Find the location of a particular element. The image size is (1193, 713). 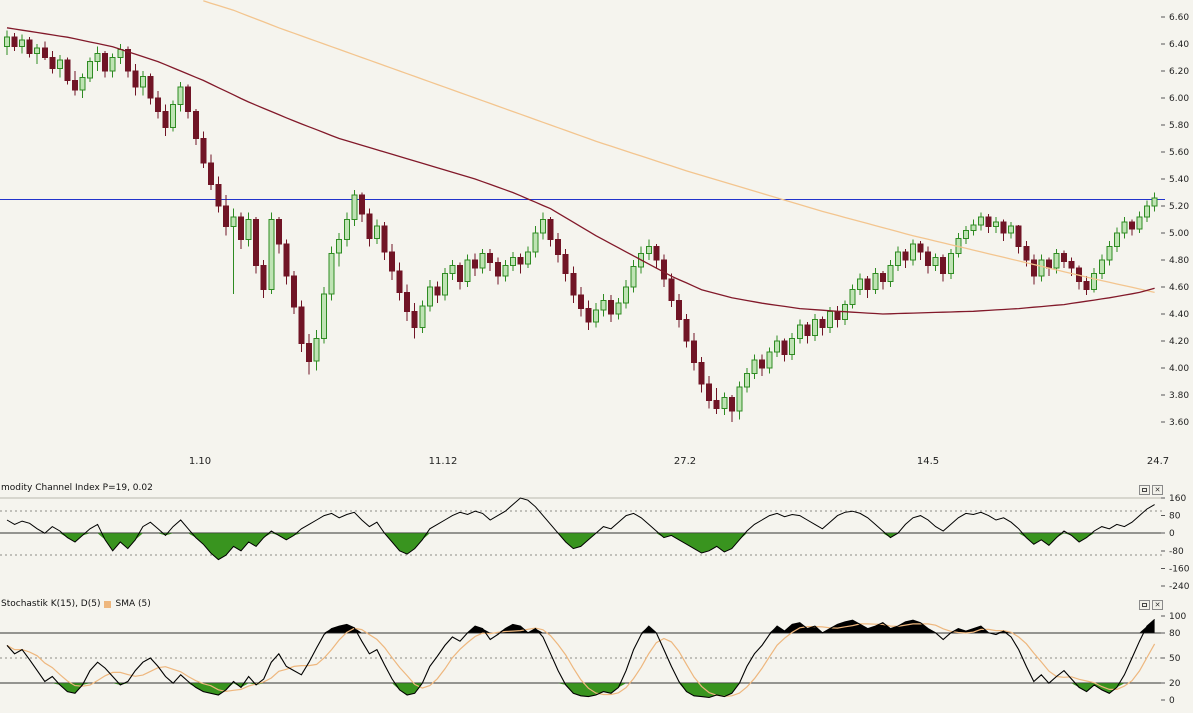

cci-close-button: ✕ is located at coordinates (1157, 490).